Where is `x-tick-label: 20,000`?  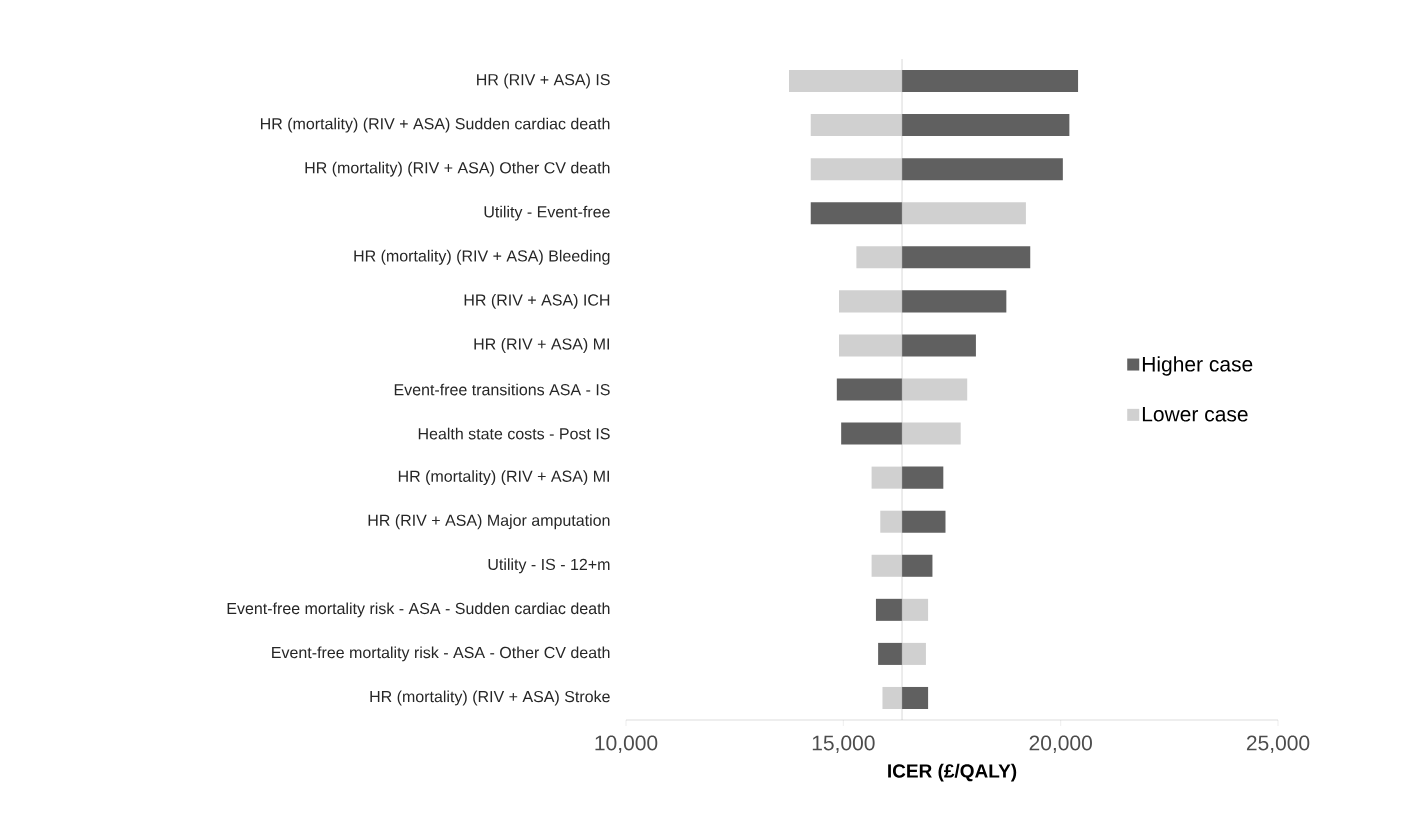 x-tick-label: 20,000 is located at coordinates (1060, 744).